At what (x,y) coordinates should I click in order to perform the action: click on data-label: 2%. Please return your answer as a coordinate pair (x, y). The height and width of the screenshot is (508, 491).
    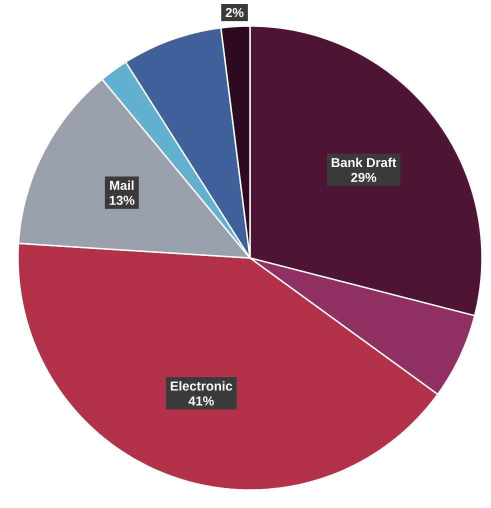
    Looking at the image, I should click on (235, 13).